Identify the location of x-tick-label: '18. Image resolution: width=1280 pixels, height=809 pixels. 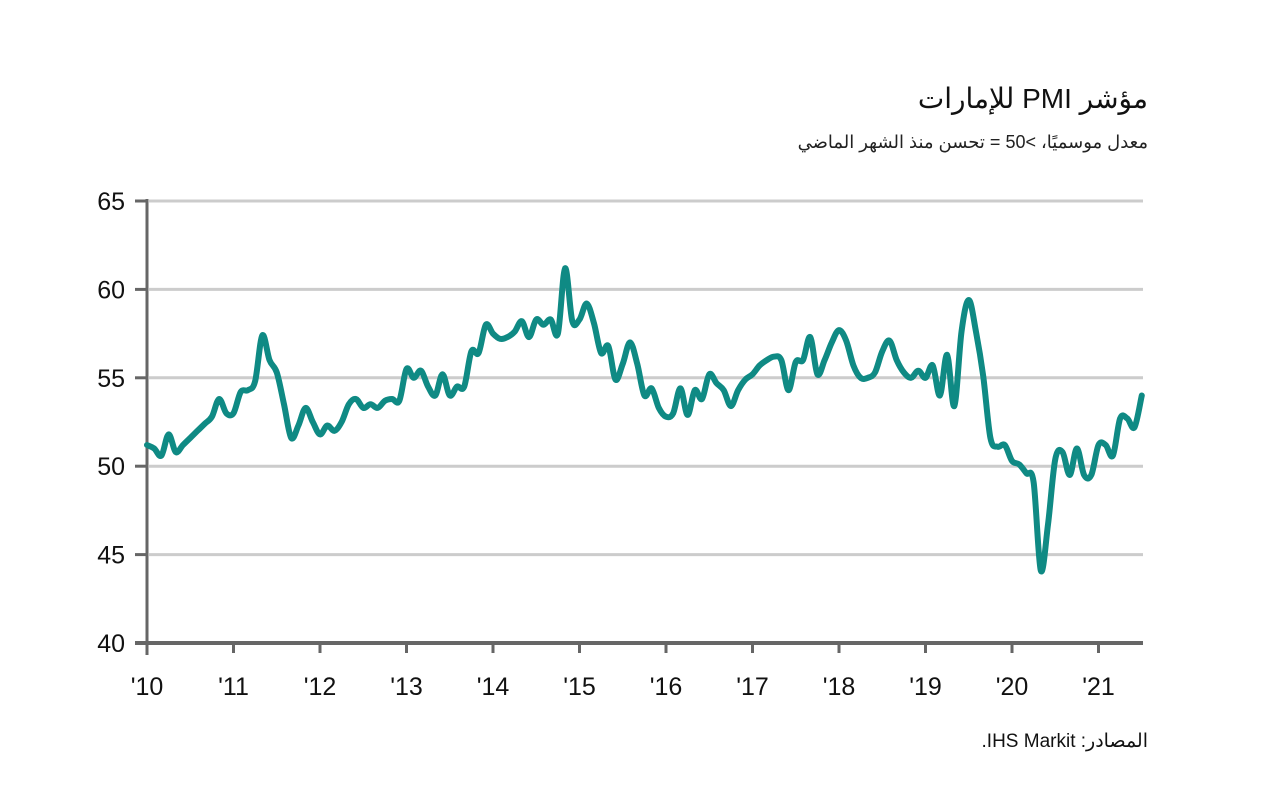
(839, 687).